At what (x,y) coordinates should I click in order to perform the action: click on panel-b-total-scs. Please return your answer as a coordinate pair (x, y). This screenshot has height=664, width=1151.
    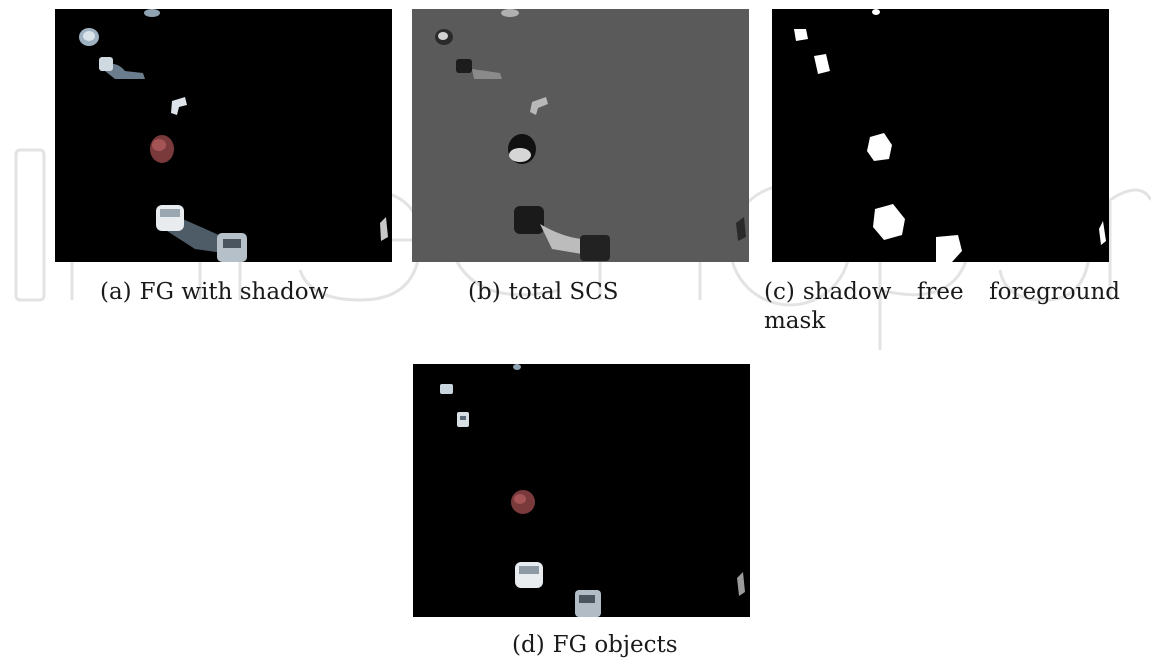
    Looking at the image, I should click on (580, 135).